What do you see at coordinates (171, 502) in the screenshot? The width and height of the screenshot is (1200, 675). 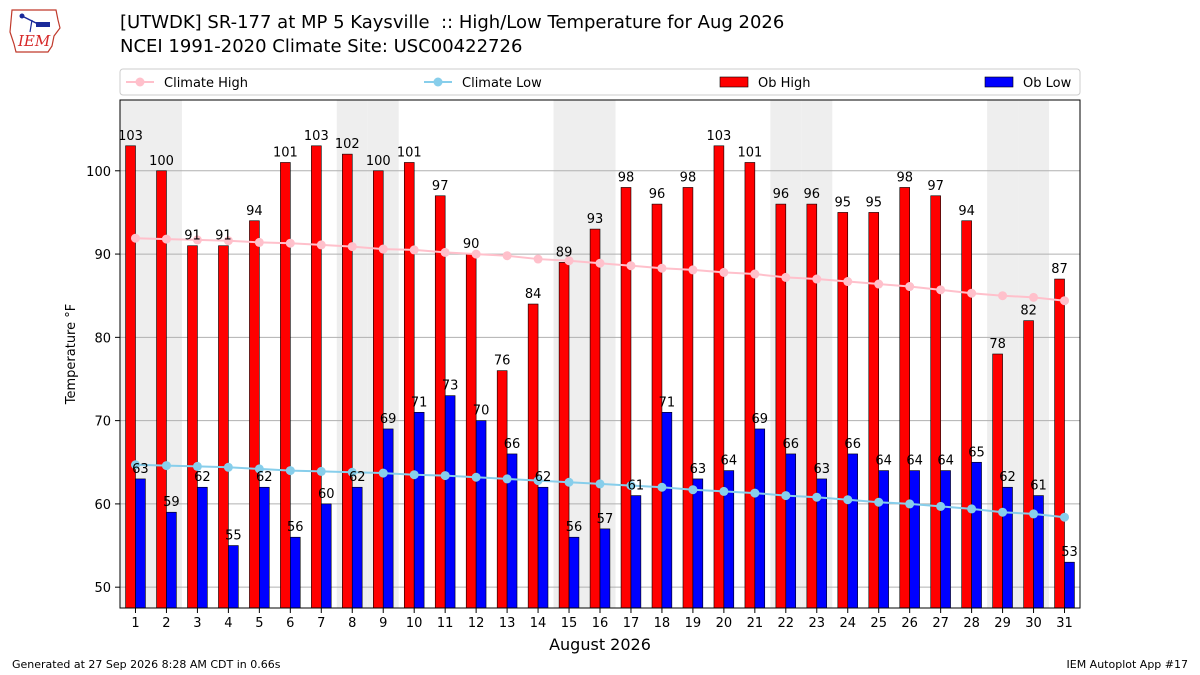 I see `ob-low-label: 59` at bounding box center [171, 502].